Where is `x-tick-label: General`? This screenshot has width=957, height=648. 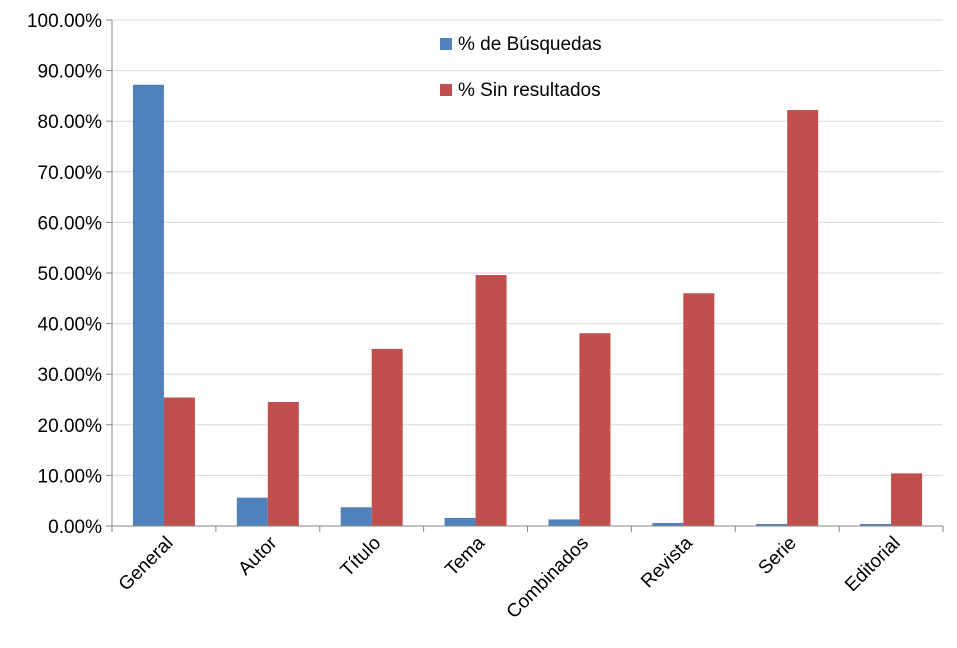
x-tick-label: General is located at coordinates (146, 564).